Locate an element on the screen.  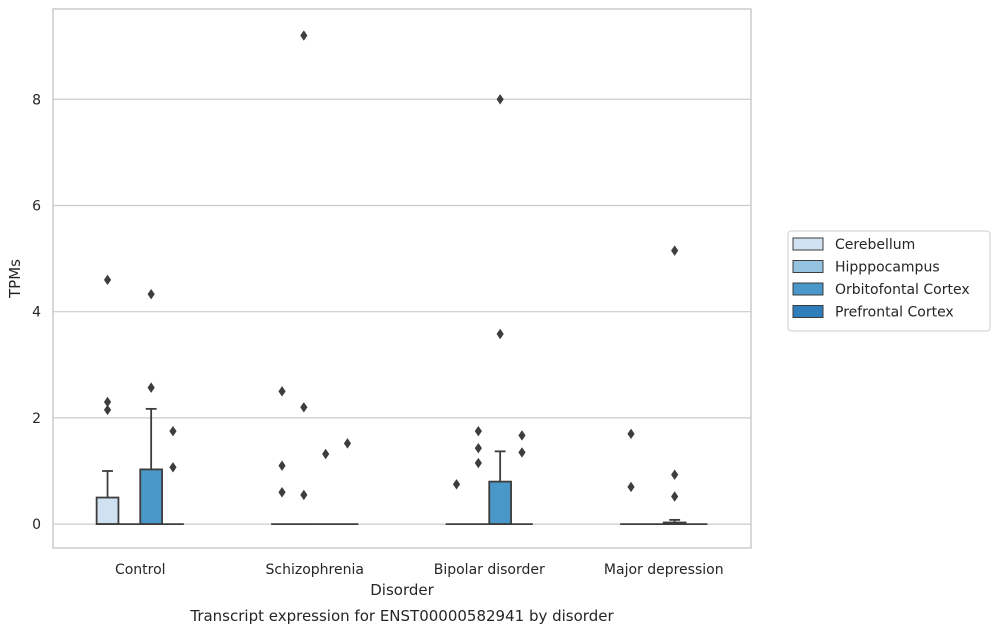
y-tick-label: 6 is located at coordinates (36, 206).